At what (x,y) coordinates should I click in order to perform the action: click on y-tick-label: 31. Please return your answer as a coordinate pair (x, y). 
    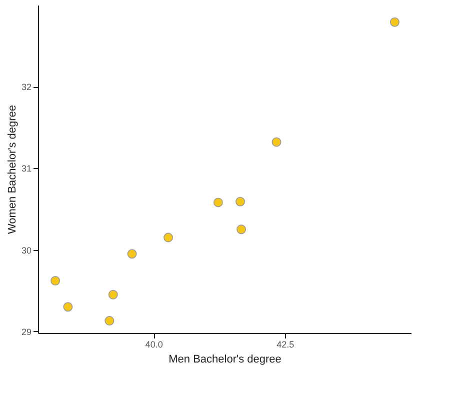
    Looking at the image, I should click on (26, 169).